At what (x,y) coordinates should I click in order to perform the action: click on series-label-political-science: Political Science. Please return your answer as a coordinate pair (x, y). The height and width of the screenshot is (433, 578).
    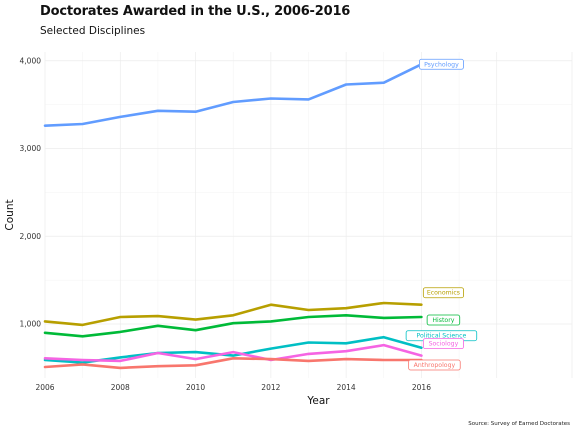
    Looking at the image, I should click on (442, 336).